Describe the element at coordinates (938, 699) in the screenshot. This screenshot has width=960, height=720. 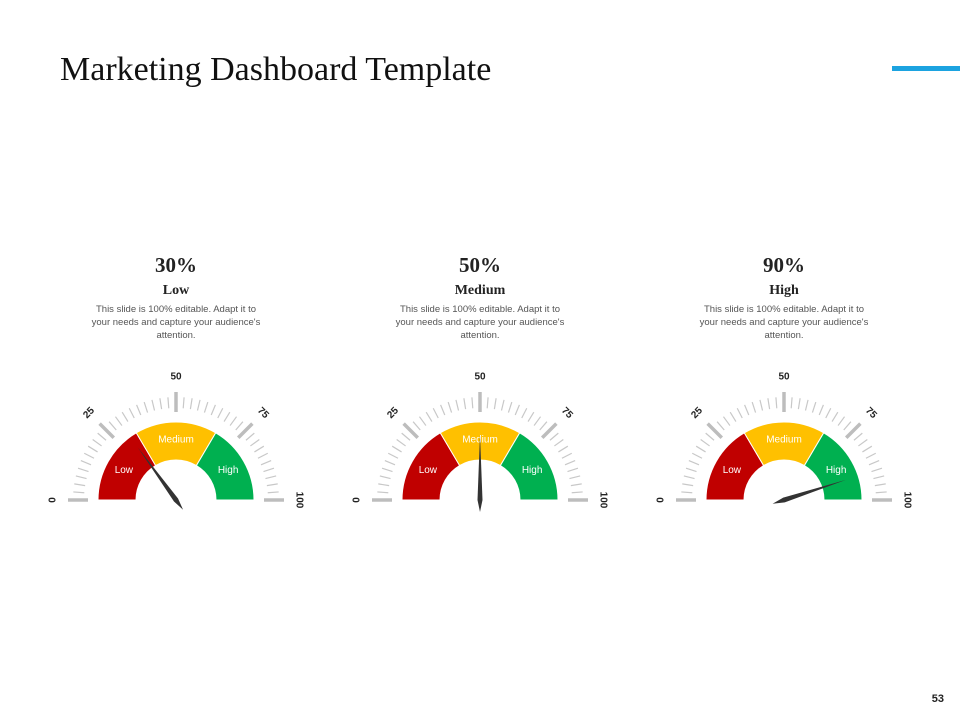
I see `page-number: 53` at that location.